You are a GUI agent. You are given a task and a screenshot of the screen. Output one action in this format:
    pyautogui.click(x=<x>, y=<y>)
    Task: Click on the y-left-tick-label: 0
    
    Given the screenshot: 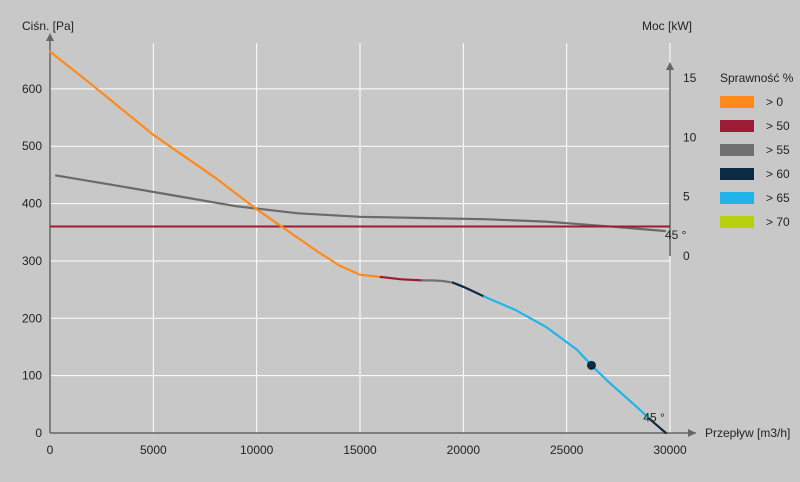 What is the action you would take?
    pyautogui.click(x=38, y=433)
    